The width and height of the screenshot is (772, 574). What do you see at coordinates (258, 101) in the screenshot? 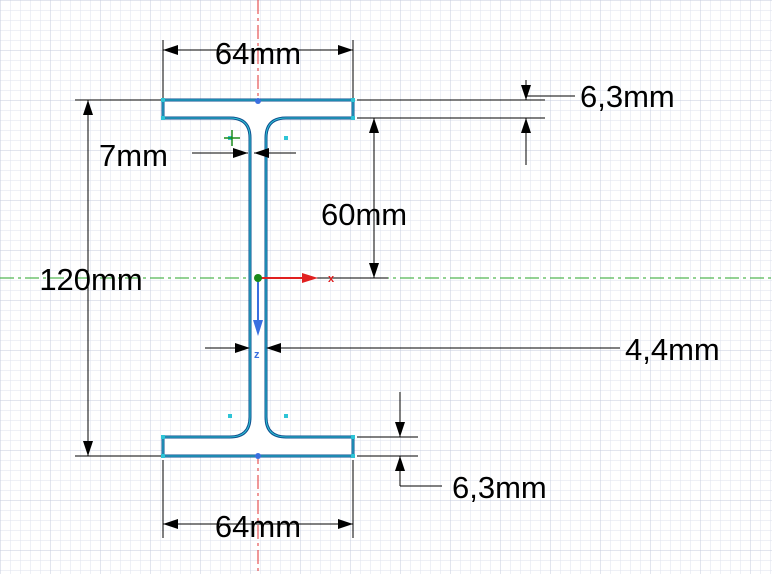
I see `top-midpoint` at bounding box center [258, 101].